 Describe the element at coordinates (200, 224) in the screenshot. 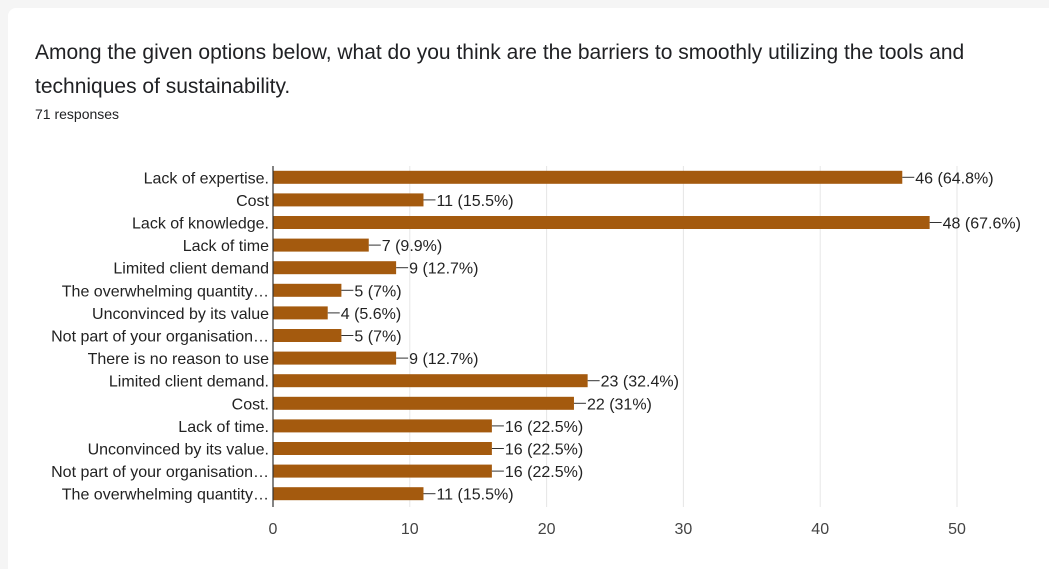

I see `category-label: Lack of knowledge.` at that location.